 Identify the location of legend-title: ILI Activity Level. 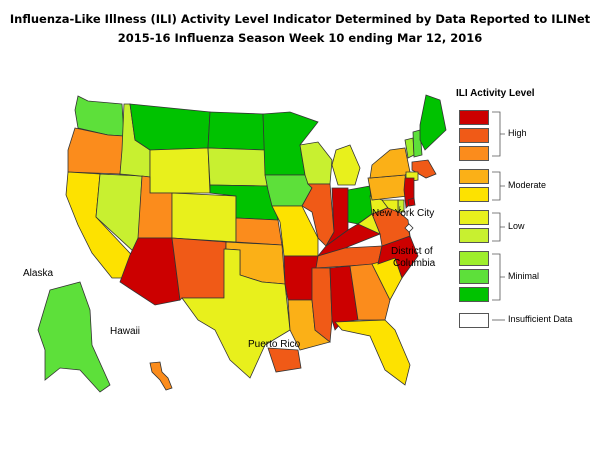
(495, 93).